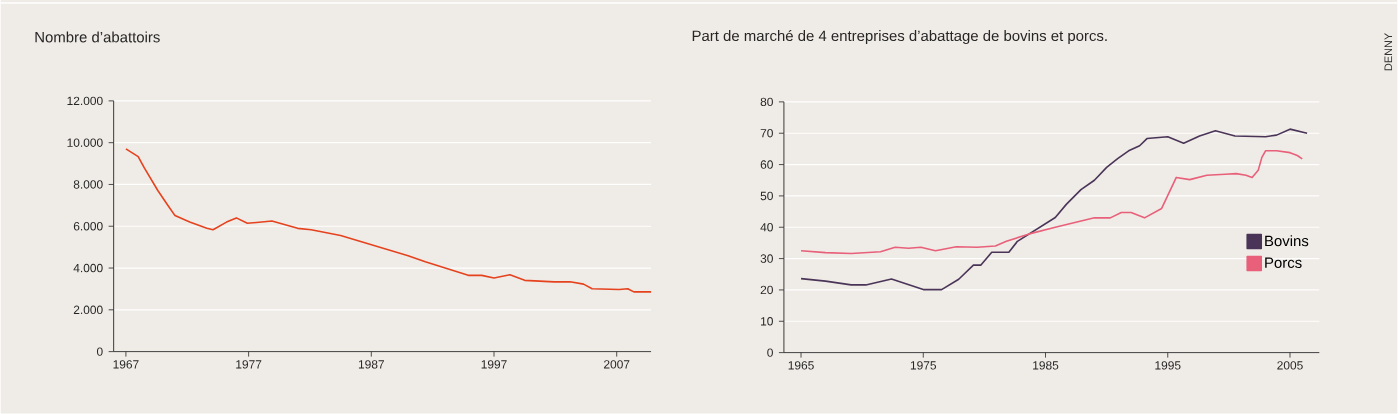 Image resolution: width=1398 pixels, height=414 pixels. I want to click on chart-title: Nombre d’abattoirs, so click(97, 37).